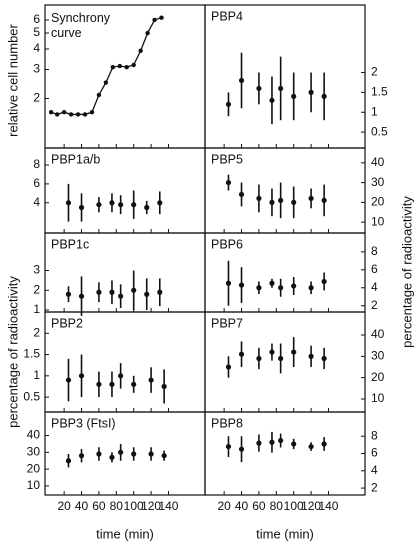 The width and height of the screenshot is (419, 550). What do you see at coordinates (242, 506) in the screenshot?
I see `x-tick-label: 40` at bounding box center [242, 506].